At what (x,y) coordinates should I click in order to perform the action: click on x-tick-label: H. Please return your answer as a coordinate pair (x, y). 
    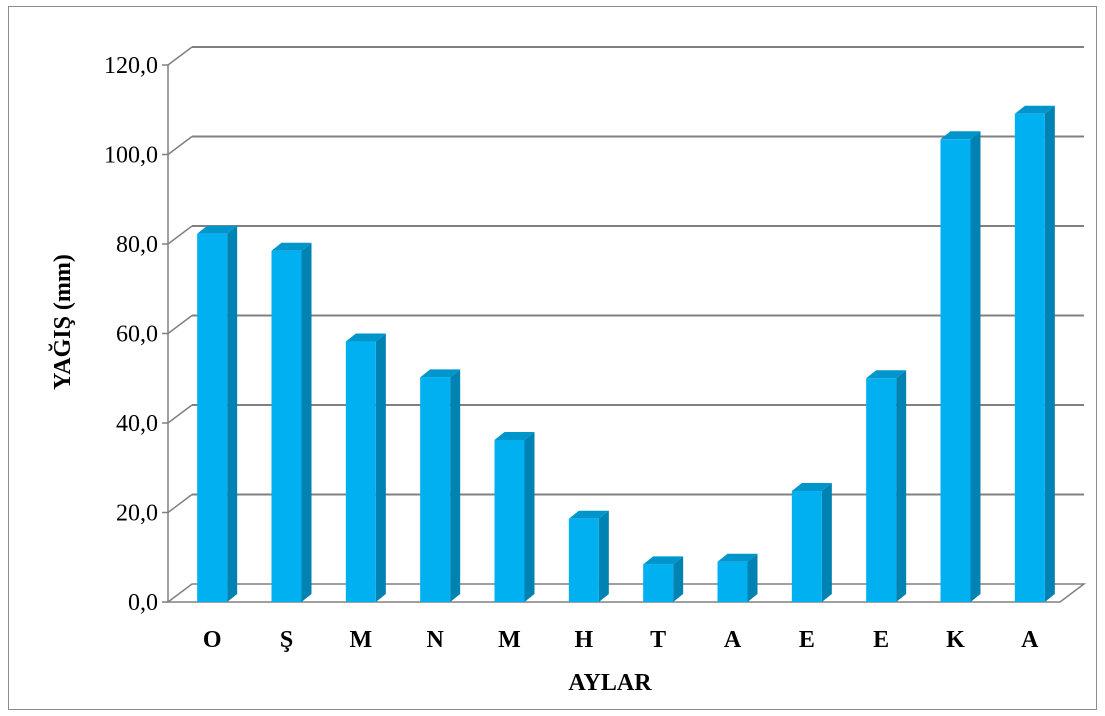
    Looking at the image, I should click on (583, 640).